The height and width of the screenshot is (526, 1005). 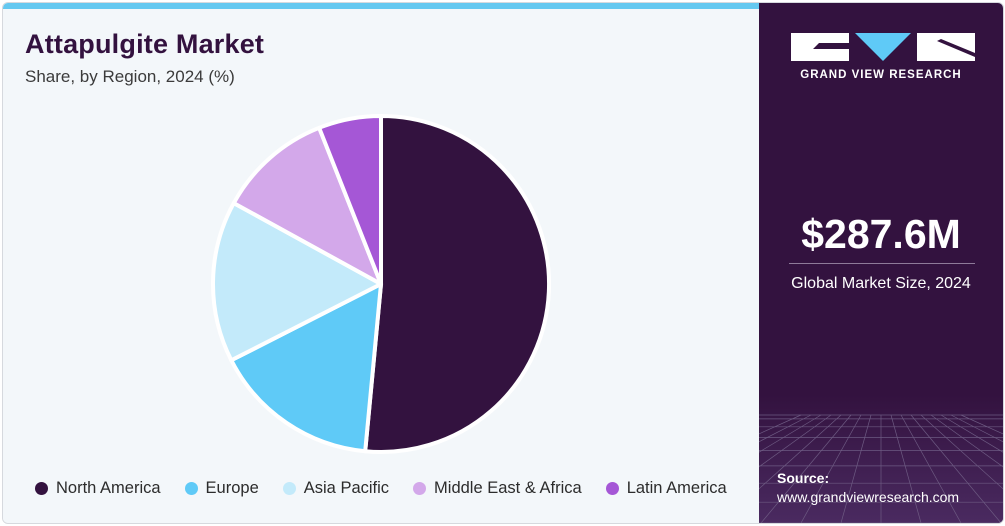 What do you see at coordinates (881, 75) in the screenshot?
I see `logo-wordmark: GRAND VIEW RESEARCH` at bounding box center [881, 75].